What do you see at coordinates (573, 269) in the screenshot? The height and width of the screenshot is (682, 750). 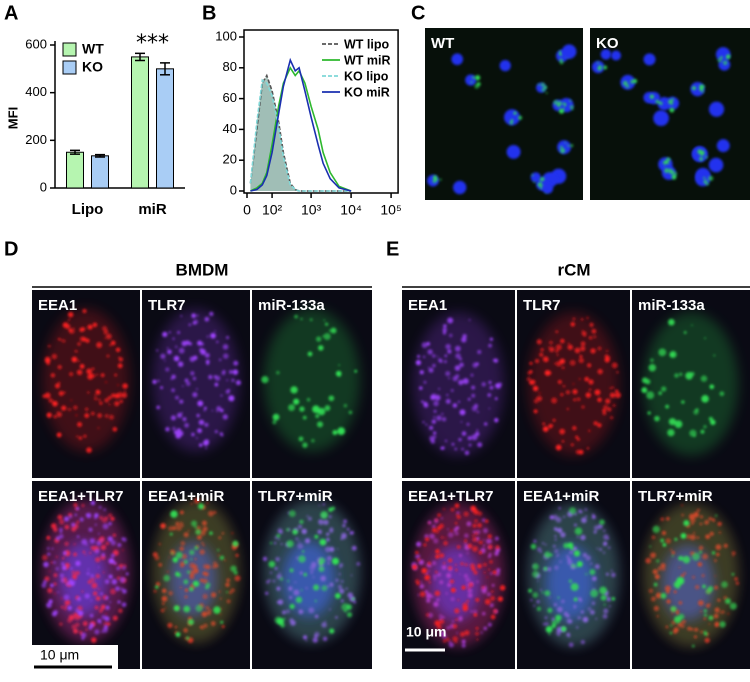 I see `panel-title: rCM` at bounding box center [573, 269].